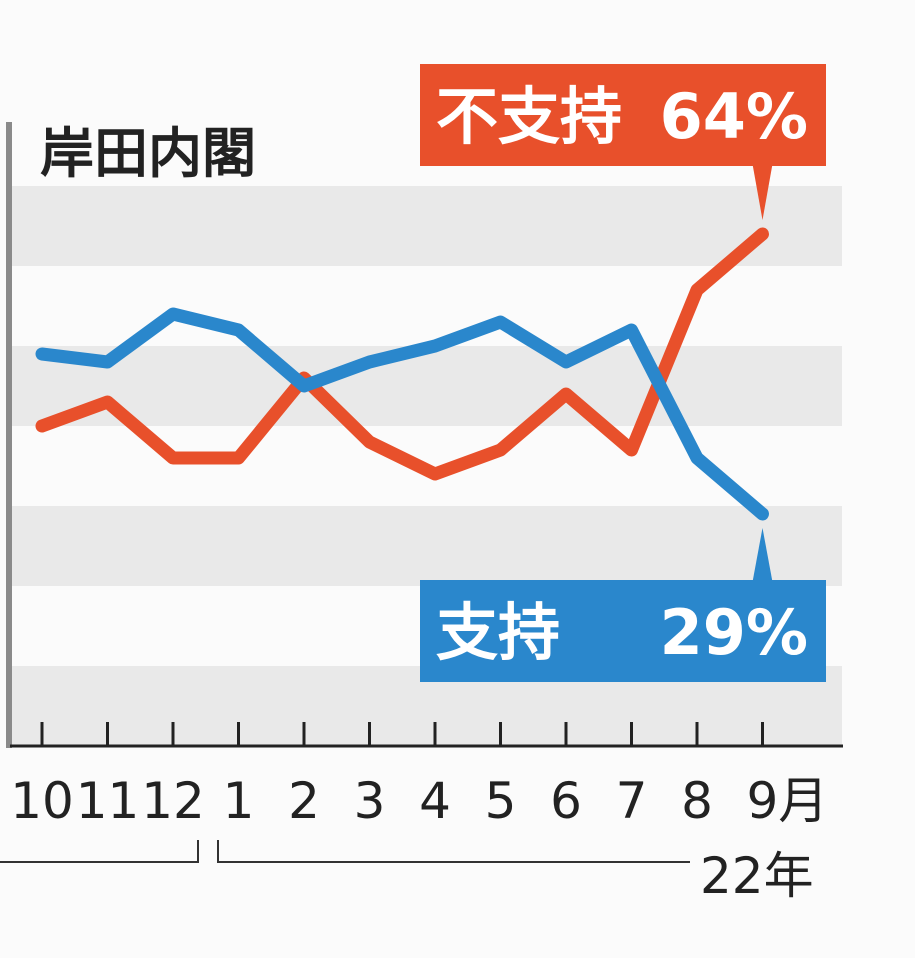  I want to click on series-value-label: 29%, so click(734, 632).